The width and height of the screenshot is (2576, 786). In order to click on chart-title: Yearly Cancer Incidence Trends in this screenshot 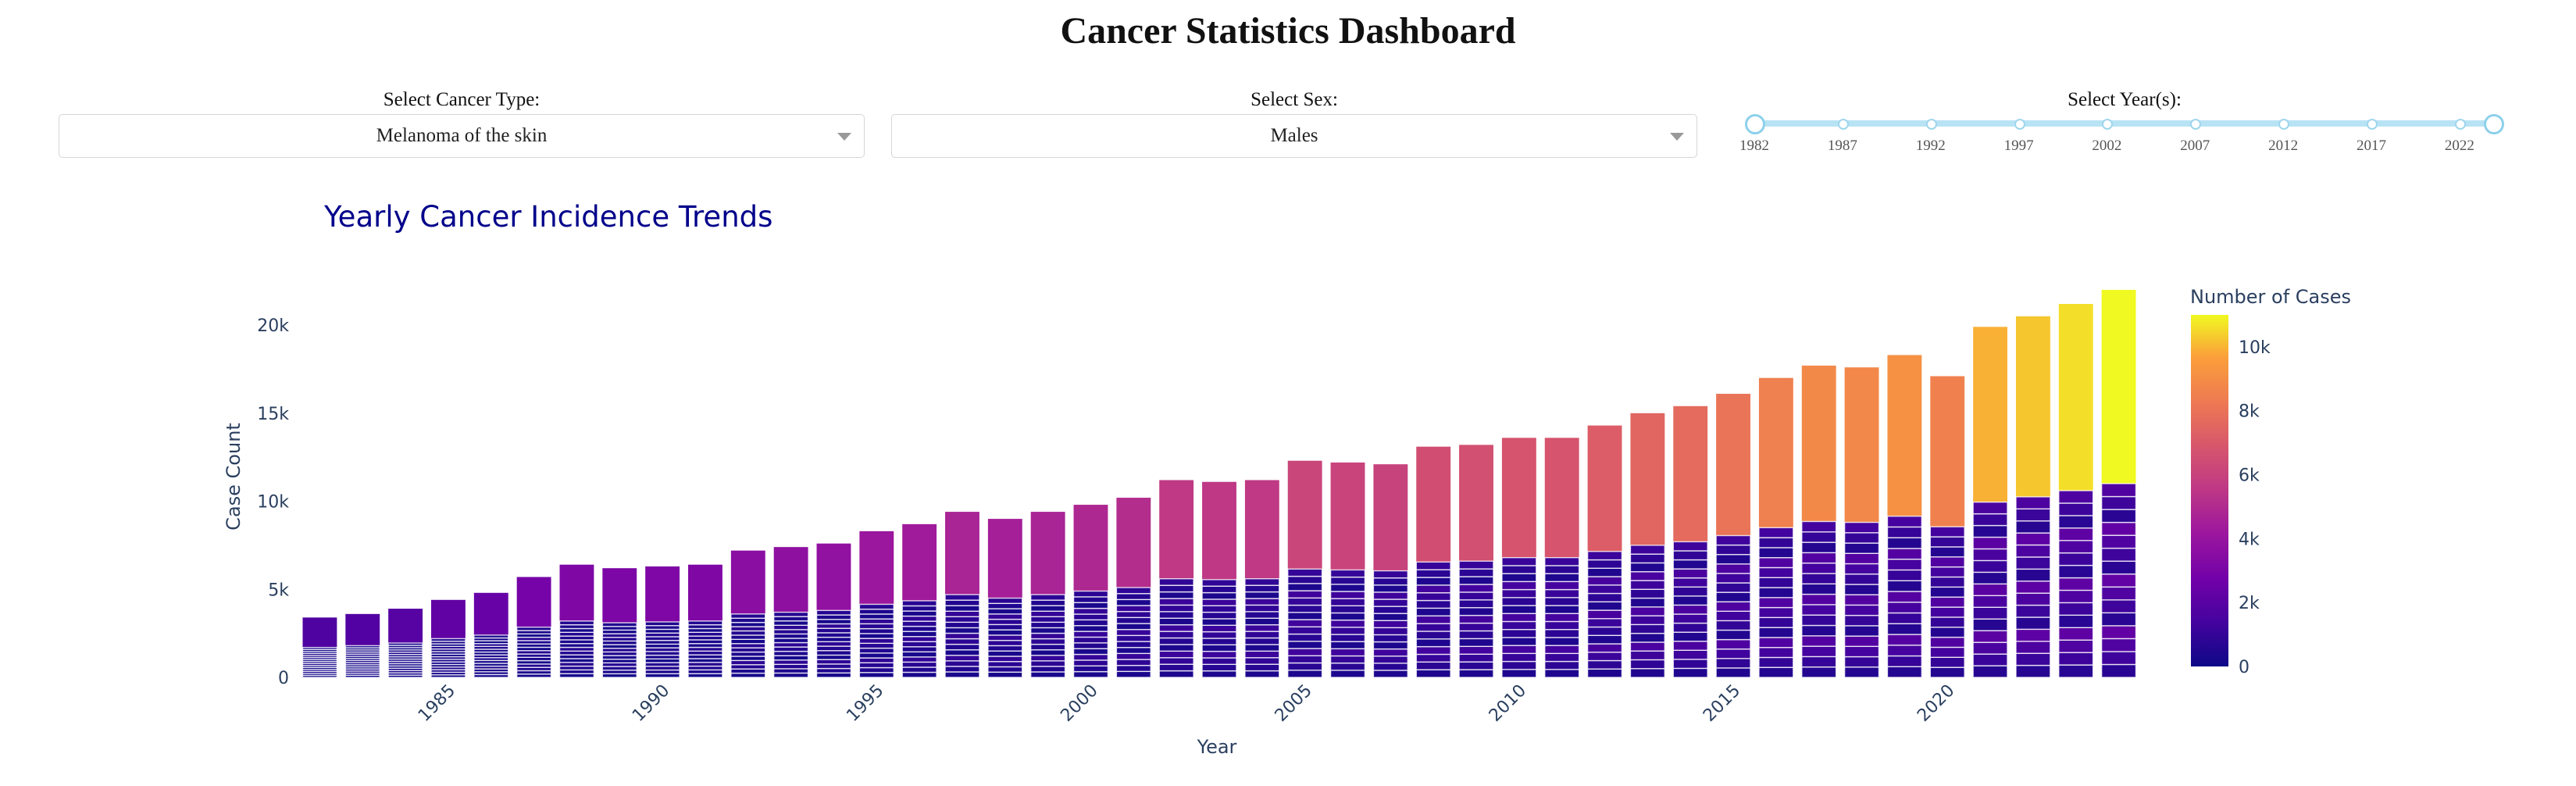, I will do `click(547, 217)`.